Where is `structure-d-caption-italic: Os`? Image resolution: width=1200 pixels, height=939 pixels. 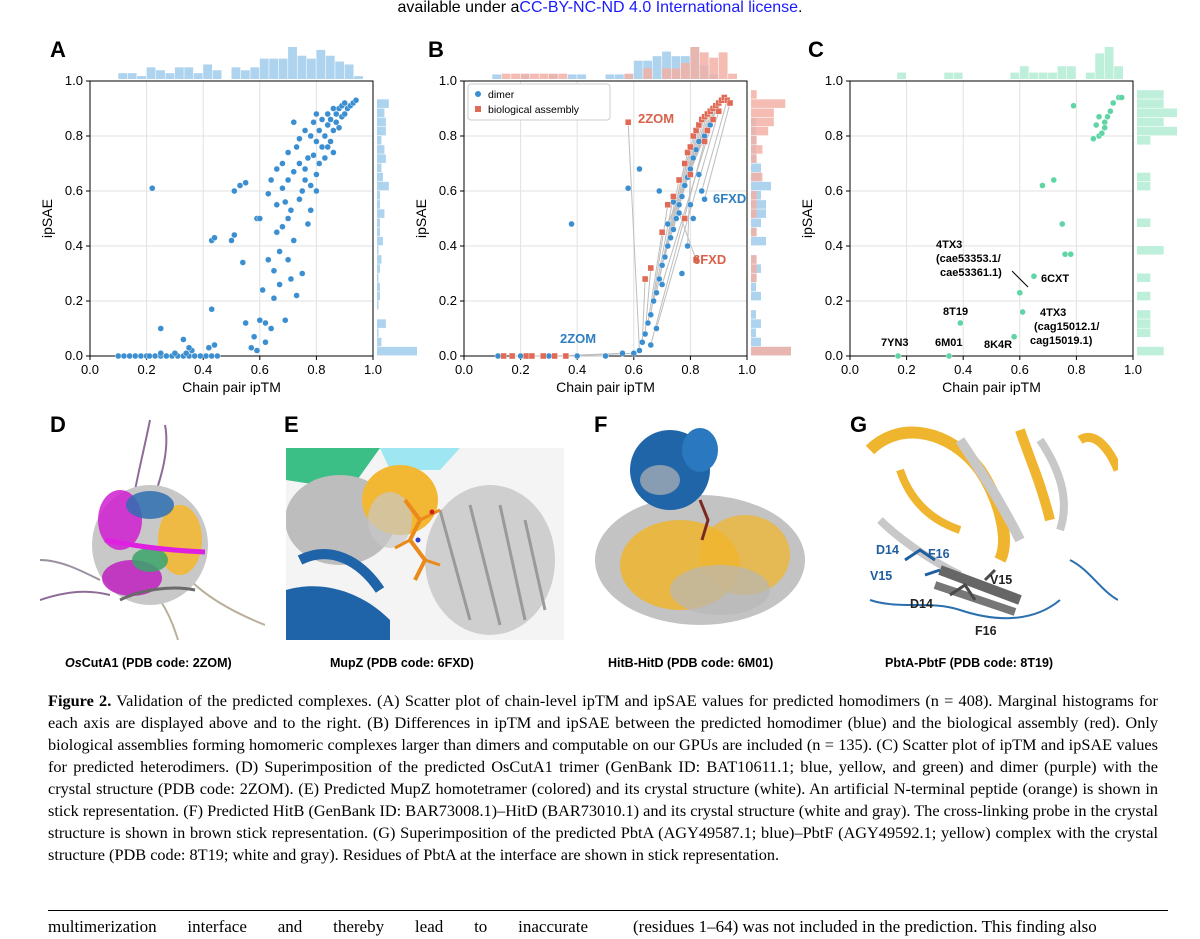 structure-d-caption-italic: Os is located at coordinates (73, 663).